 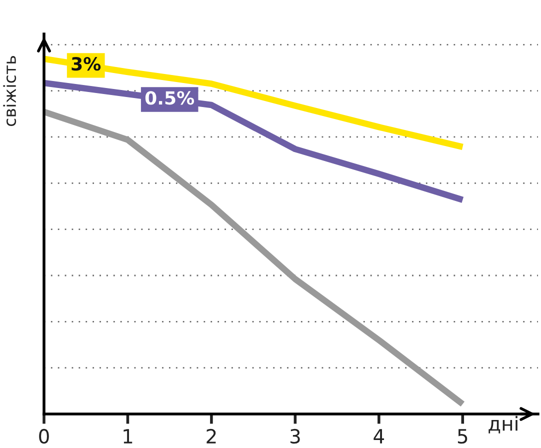 I want to click on x-tick-label: 4, so click(x=379, y=436).